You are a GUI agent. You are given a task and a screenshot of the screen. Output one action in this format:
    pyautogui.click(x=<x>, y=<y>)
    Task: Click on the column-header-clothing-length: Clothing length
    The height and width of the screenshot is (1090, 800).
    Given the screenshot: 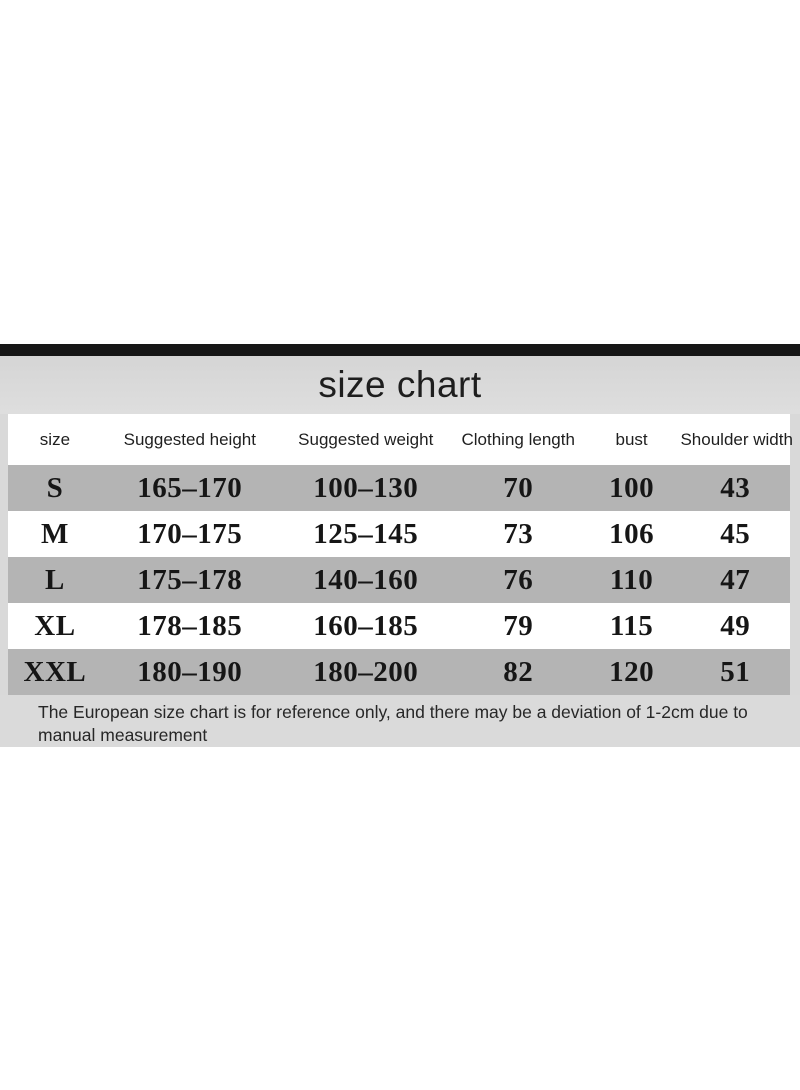 What is the action you would take?
    pyautogui.click(x=518, y=439)
    